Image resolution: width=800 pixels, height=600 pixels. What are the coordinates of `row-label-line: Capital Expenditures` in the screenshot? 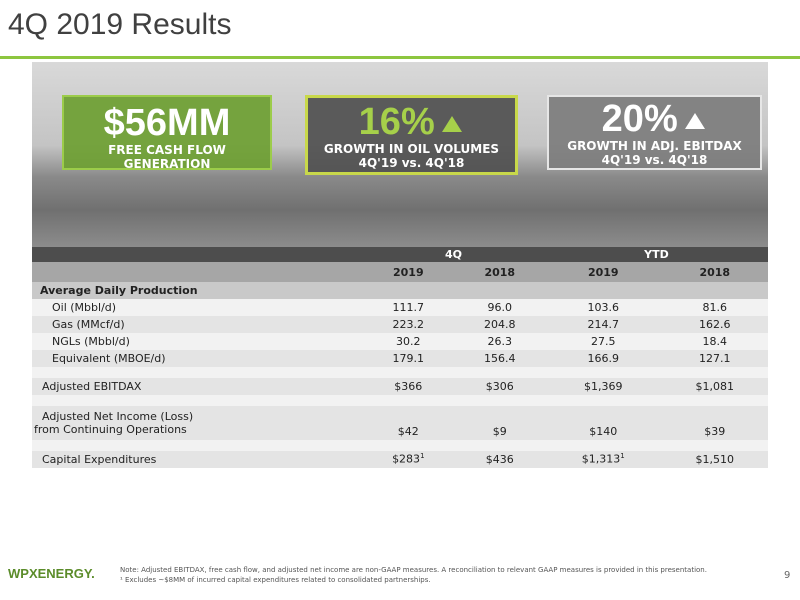 It's located at (99, 459).